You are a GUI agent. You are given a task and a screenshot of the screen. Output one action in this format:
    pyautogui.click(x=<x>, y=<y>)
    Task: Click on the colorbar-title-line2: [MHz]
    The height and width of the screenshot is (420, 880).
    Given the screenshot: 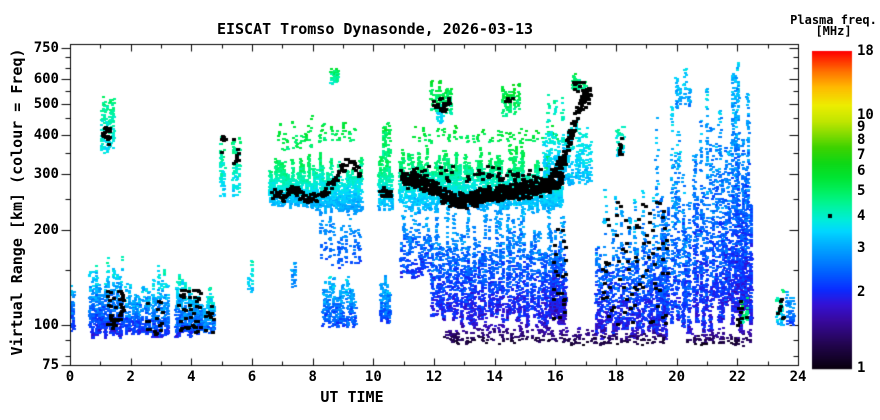 What is the action you would take?
    pyautogui.click(x=833, y=31)
    